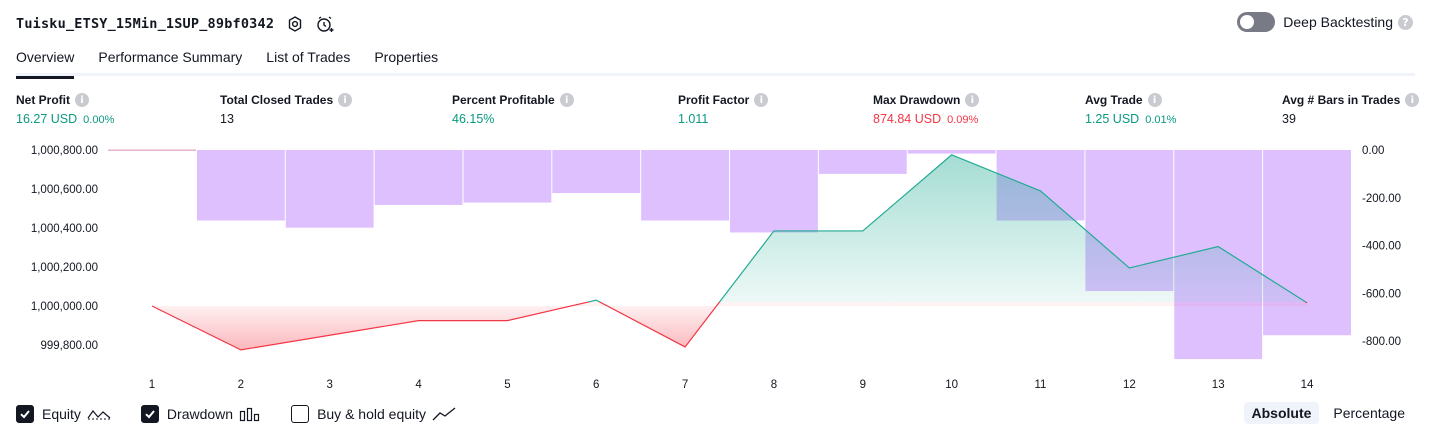 This screenshot has height=438, width=1431. Describe the element at coordinates (1112, 119) in the screenshot. I see `metric-value: 1.25 USD` at that location.